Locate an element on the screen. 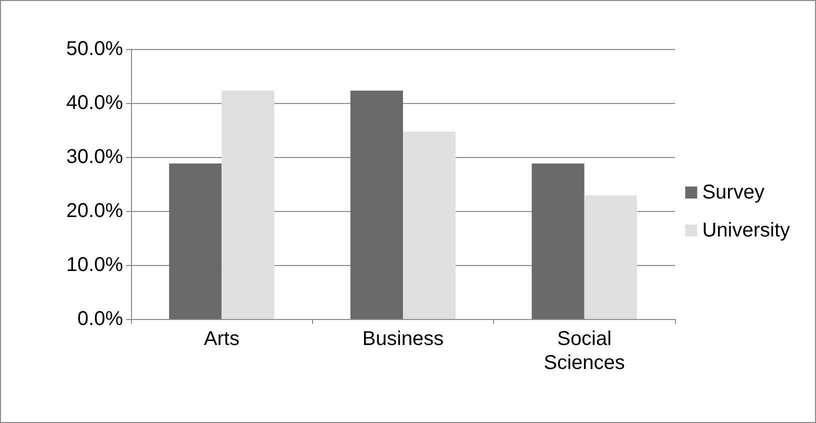  x-tick-label: Social Sciences is located at coordinates (584, 351).